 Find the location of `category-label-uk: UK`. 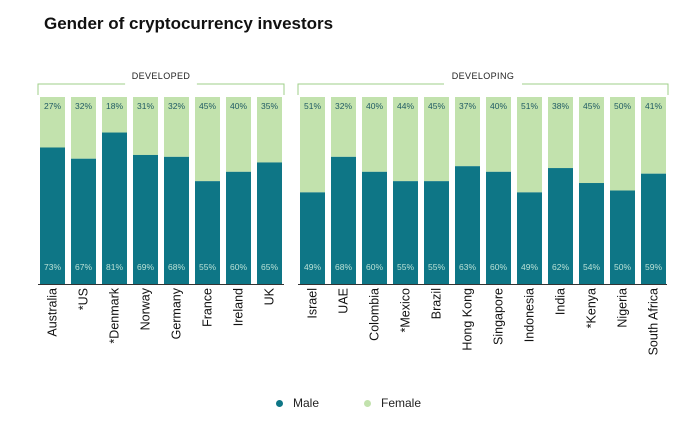

category-label-uk: UK is located at coordinates (270, 296).